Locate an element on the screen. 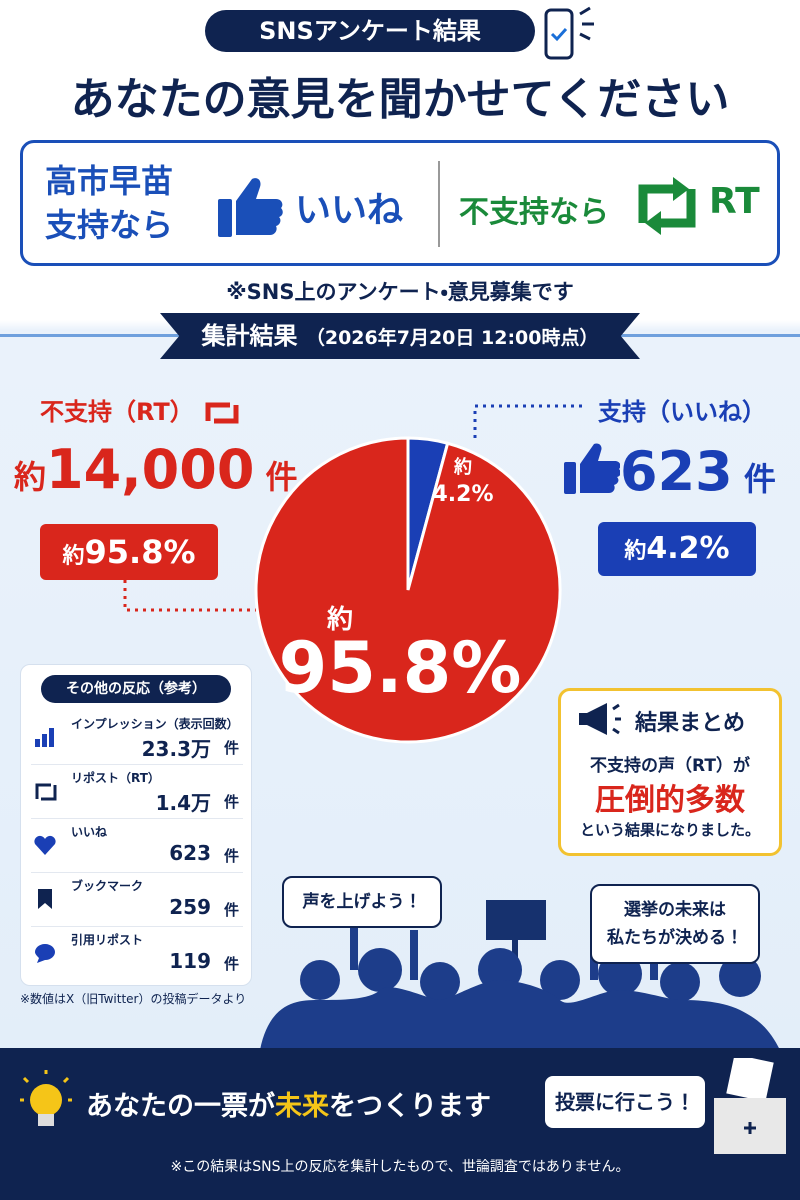 Image resolution: width=800 pixels, height=1200 pixels. heading-timestamp: （2026年7月20日 12:00時点） is located at coordinates (452, 338).